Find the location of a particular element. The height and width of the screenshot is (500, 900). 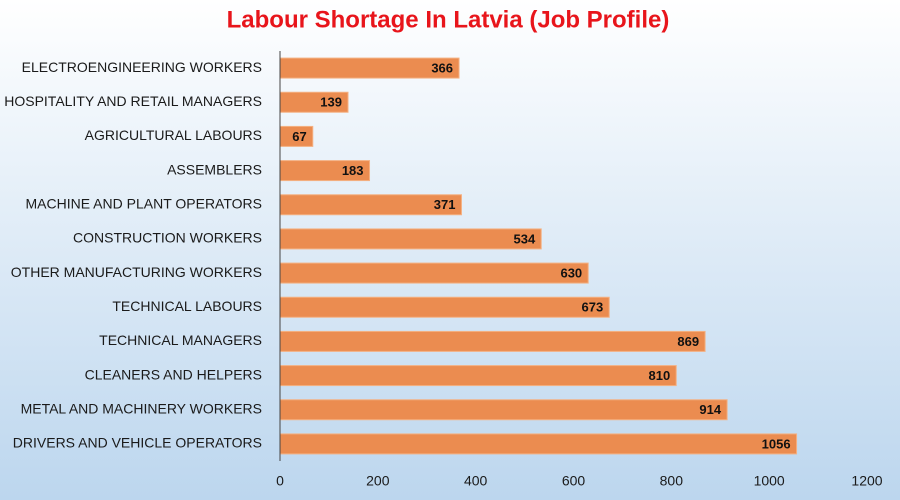

x-tick-label: 800 is located at coordinates (672, 481).